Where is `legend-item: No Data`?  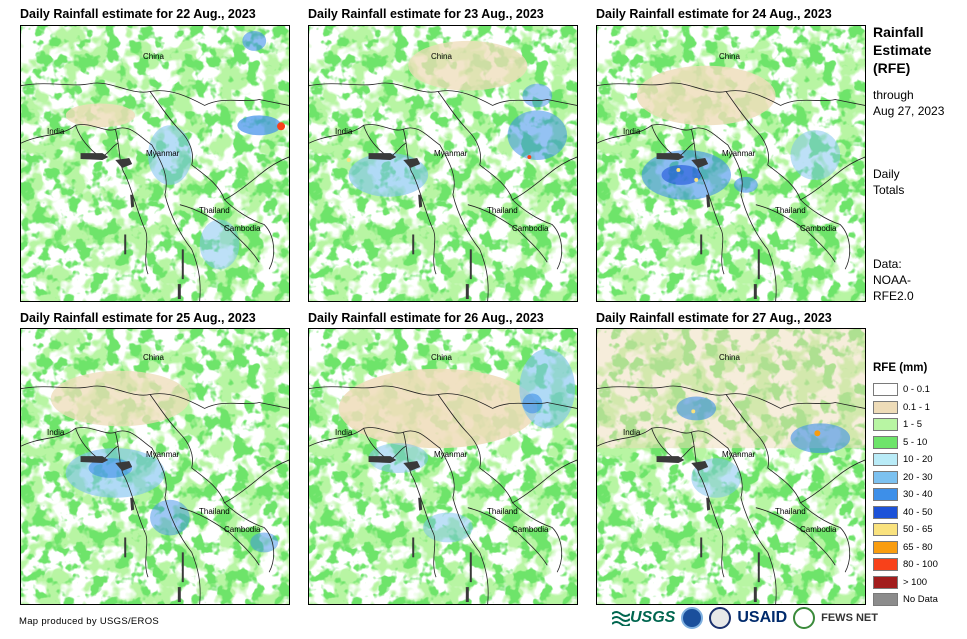 legend-item: No Data is located at coordinates (905, 600).